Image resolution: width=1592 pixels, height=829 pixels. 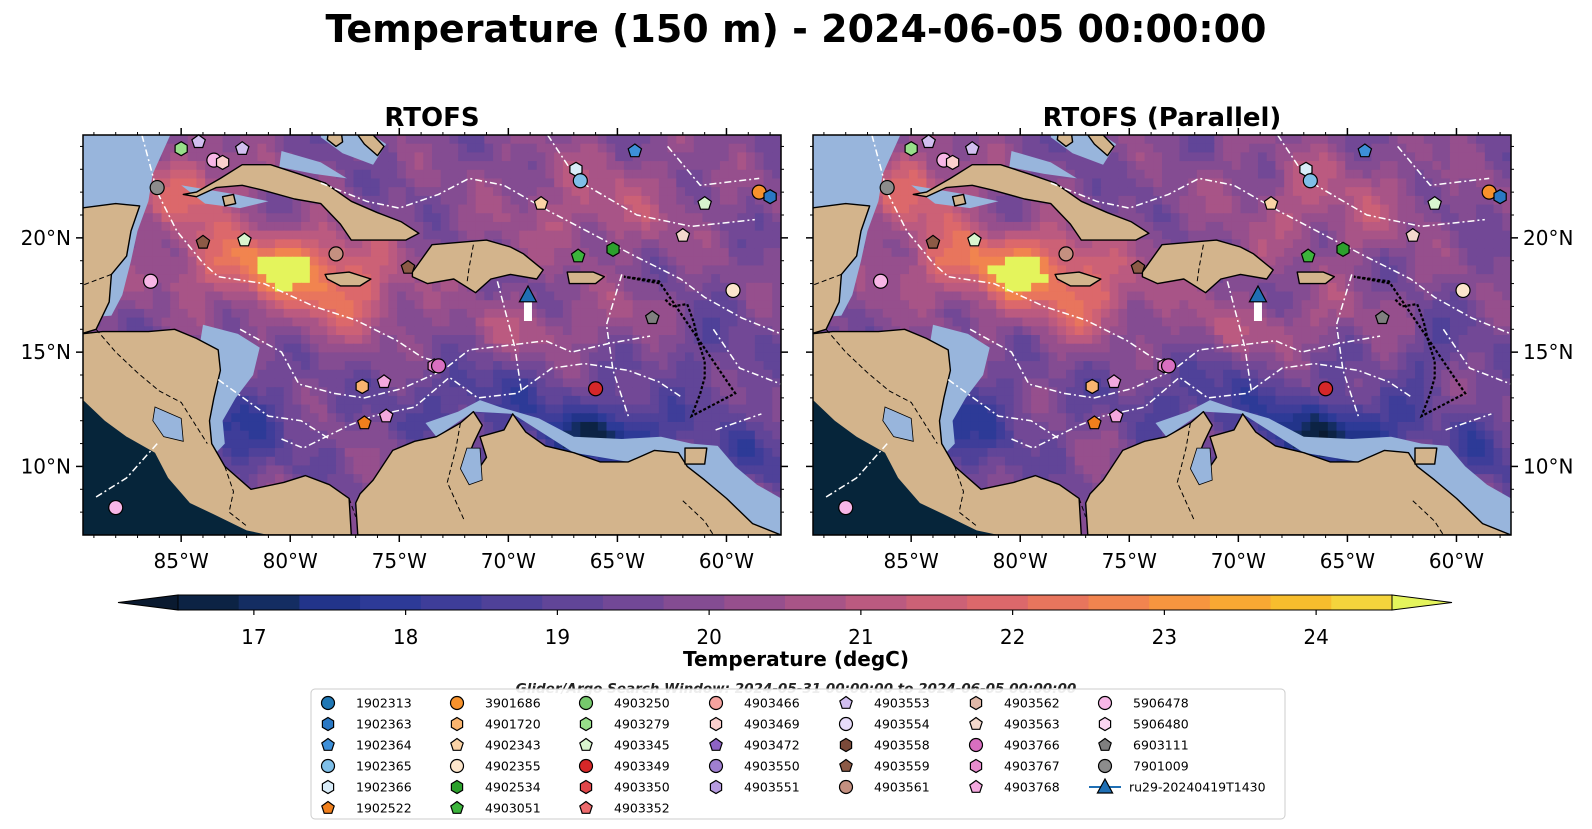 I want to click on country-border, so click(x=97, y=279).